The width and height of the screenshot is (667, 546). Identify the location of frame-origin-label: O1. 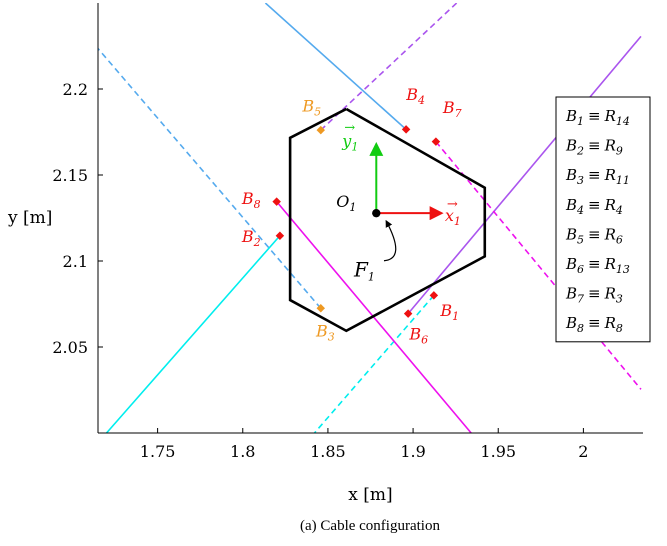
(346, 203).